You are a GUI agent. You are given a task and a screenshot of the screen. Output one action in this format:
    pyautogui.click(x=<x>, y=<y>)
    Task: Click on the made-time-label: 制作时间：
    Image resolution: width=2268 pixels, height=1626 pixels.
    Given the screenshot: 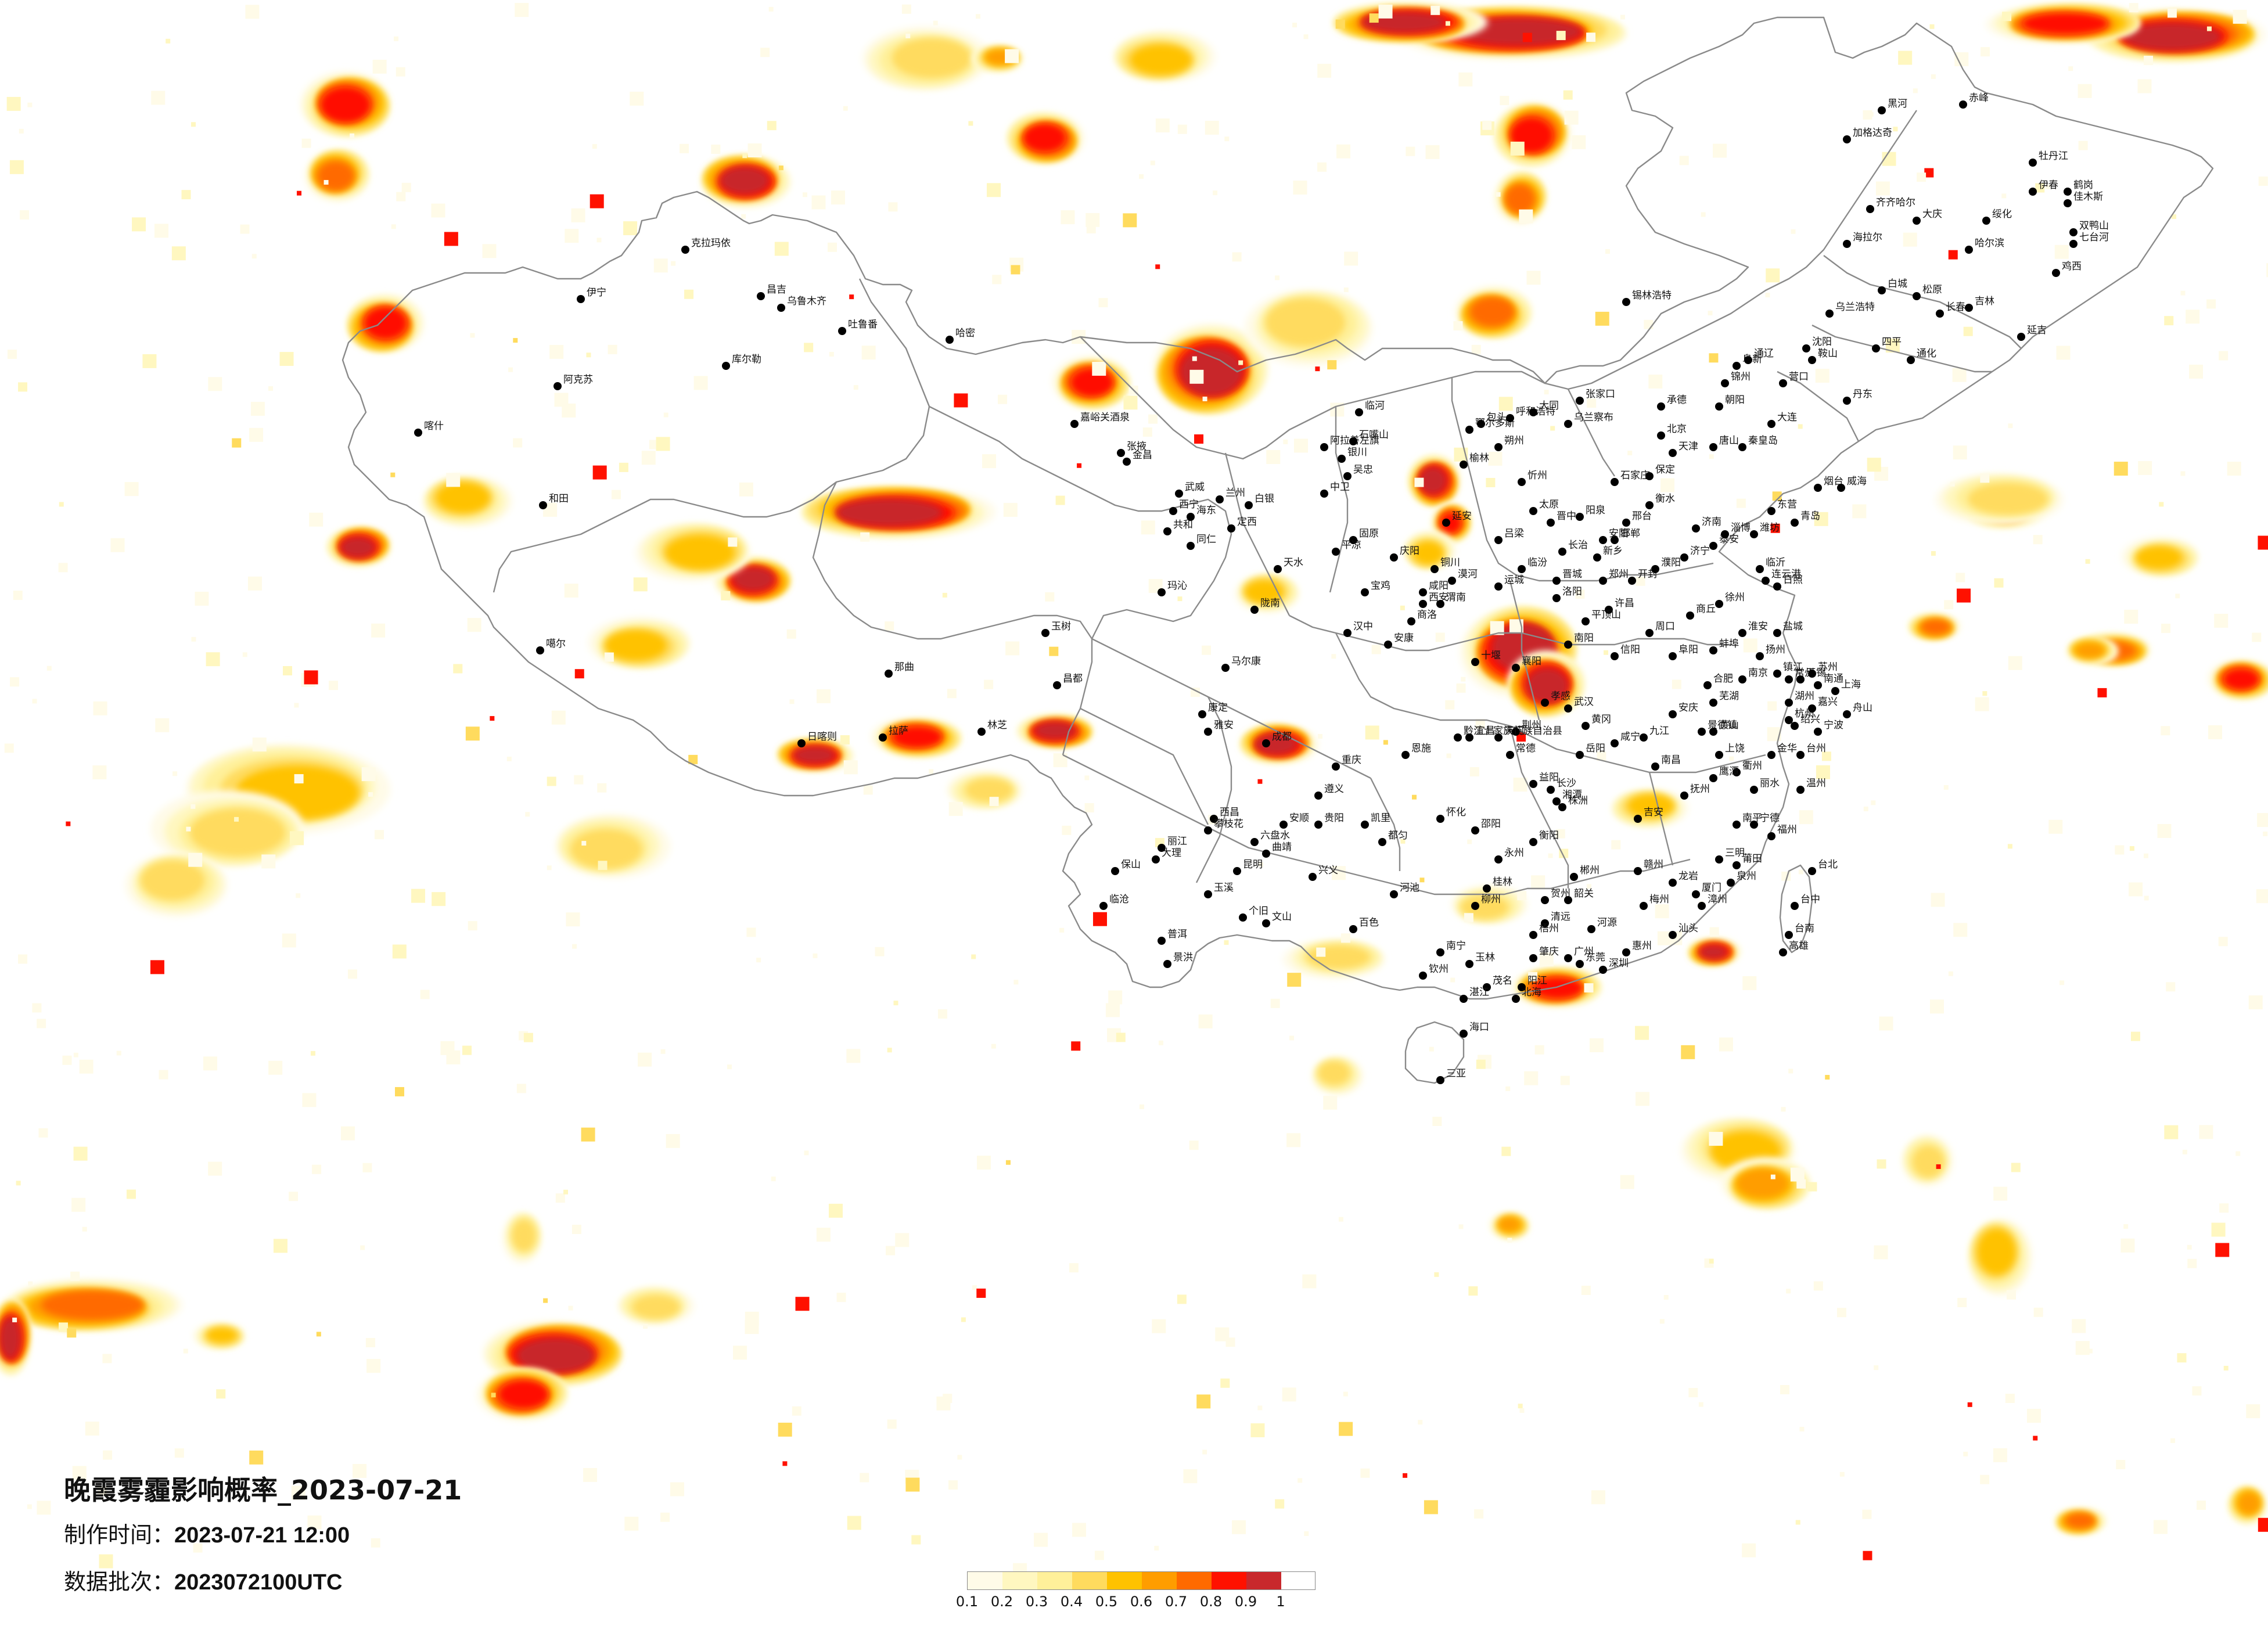 What is the action you would take?
    pyautogui.click(x=119, y=1535)
    